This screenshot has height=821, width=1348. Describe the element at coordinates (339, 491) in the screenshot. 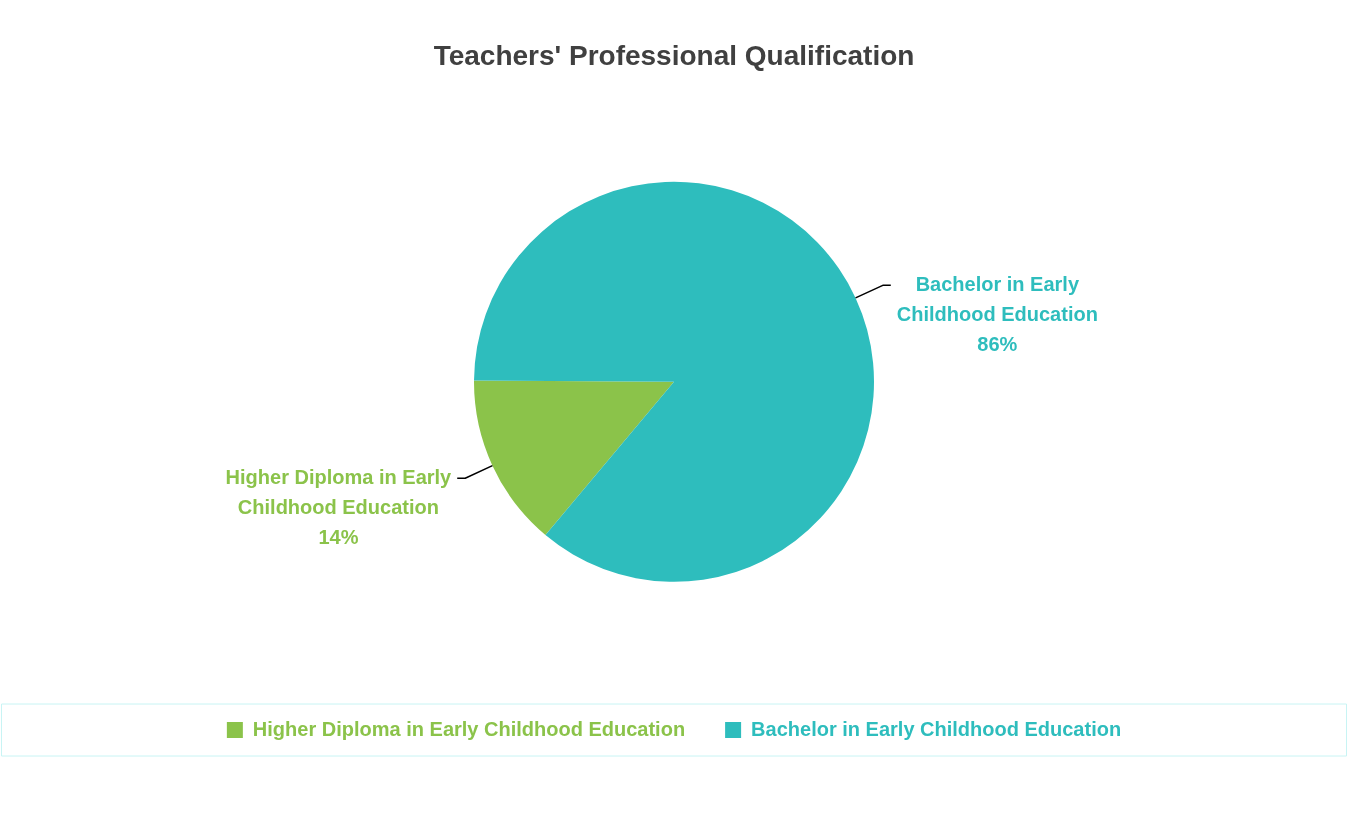

I see `slice-label: Higher Diploma in Early Childhood Education` at that location.